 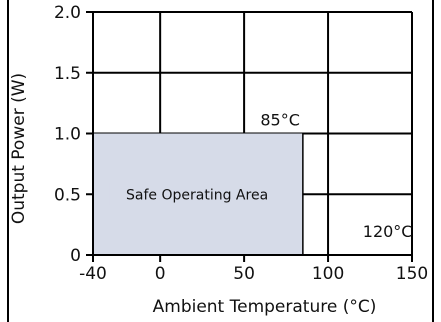 What do you see at coordinates (280, 120) in the screenshot?
I see `annotation-85c: 85°C` at bounding box center [280, 120].